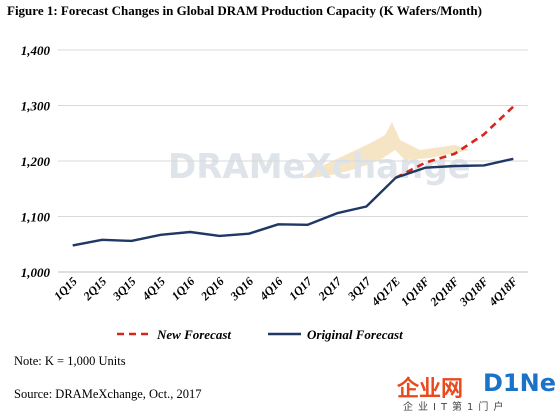 The width and height of the screenshot is (556, 414). I want to click on x-tick-label: 1Q17, so click(300, 288).